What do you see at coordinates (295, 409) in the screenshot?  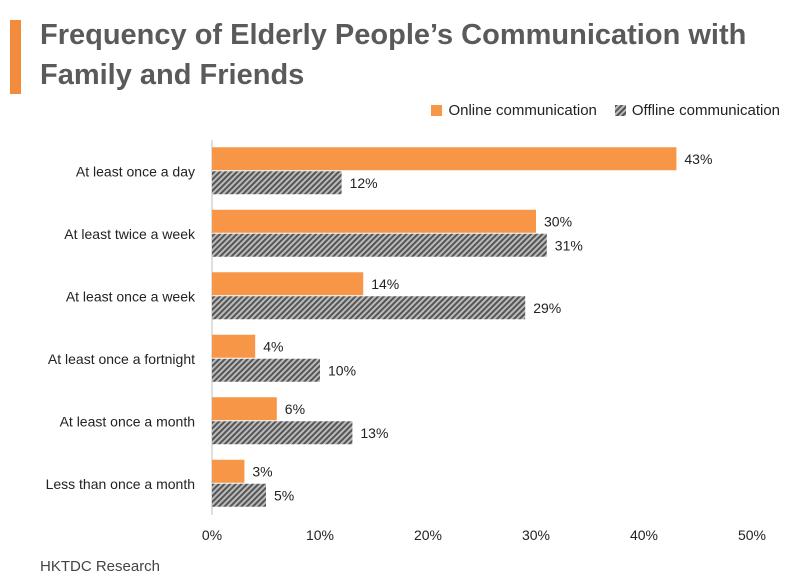 I see `data-label-online: 6%` at bounding box center [295, 409].